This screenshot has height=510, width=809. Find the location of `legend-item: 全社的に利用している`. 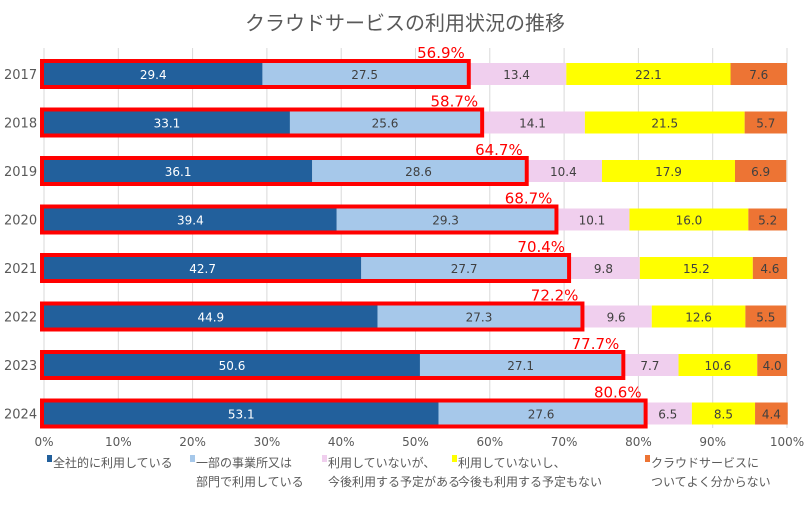

legend-item: 全社的に利用している is located at coordinates (110, 462).